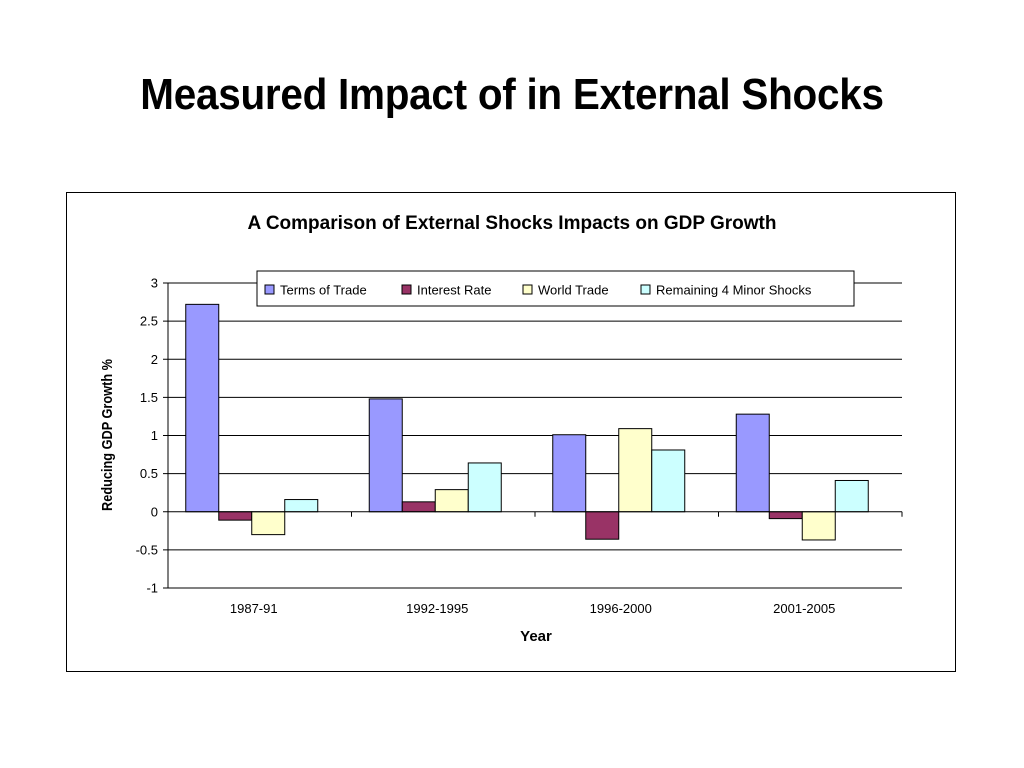 This screenshot has height=768, width=1024. I want to click on x-axis-label: Year, so click(536, 636).